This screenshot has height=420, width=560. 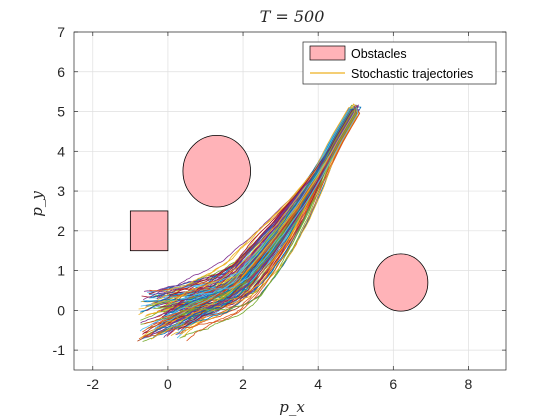 What do you see at coordinates (59, 350) in the screenshot?
I see `y-tick-label: -1` at bounding box center [59, 350].